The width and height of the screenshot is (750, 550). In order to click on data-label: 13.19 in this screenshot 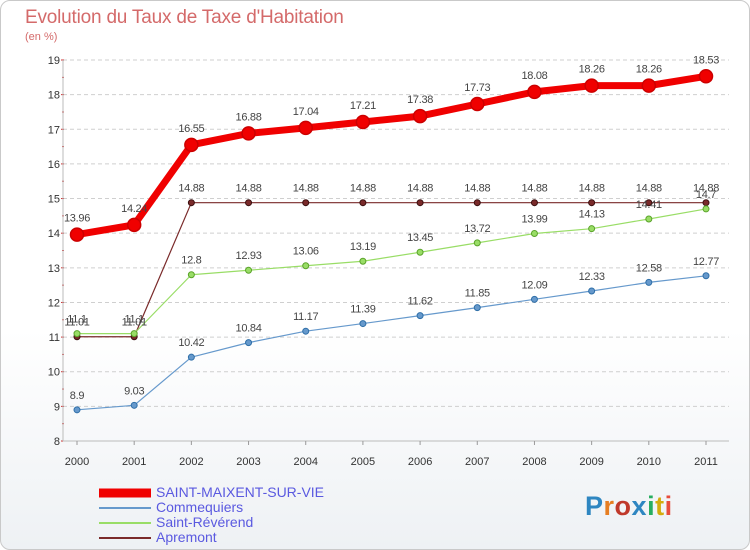, I will do `click(363, 247)`.